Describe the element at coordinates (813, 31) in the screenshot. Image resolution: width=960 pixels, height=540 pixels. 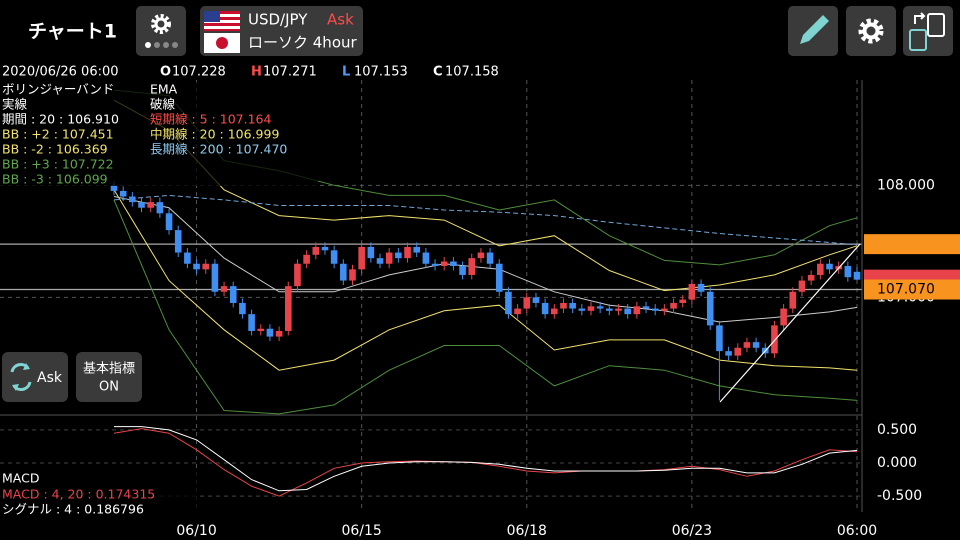
I see `draw-button` at that location.